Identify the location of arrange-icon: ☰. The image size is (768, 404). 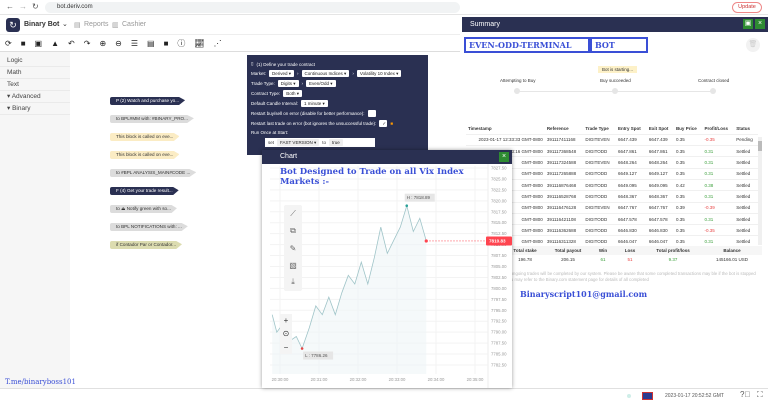
(134, 43).